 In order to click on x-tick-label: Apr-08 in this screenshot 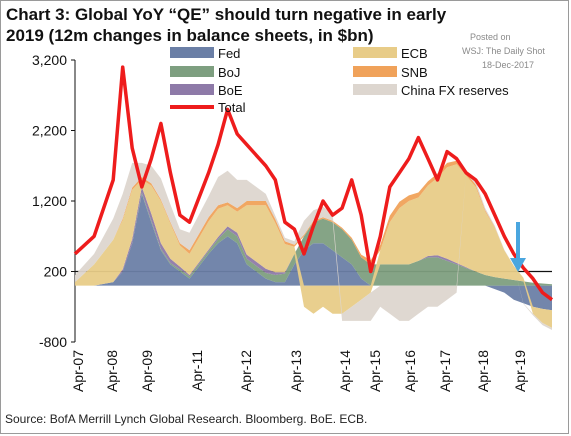, I will do `click(112, 371)`.